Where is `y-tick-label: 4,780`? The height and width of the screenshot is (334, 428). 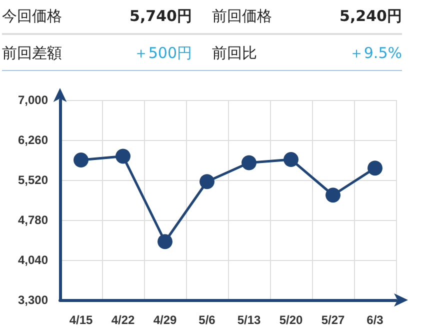 y-tick-label: 4,780 is located at coordinates (33, 220).